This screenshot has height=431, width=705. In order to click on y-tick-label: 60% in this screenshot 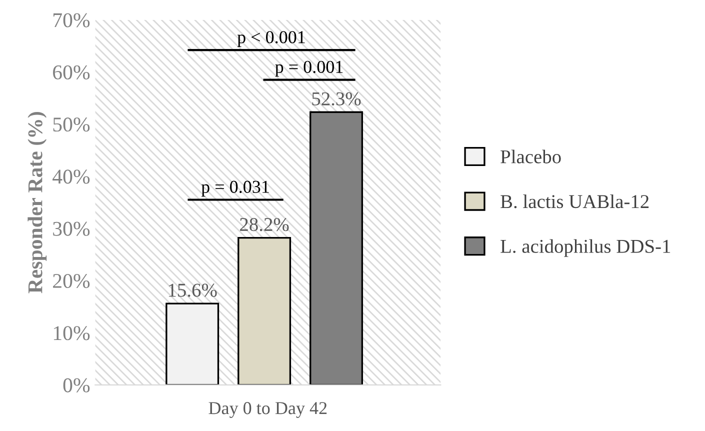, I will do `click(71, 72)`.